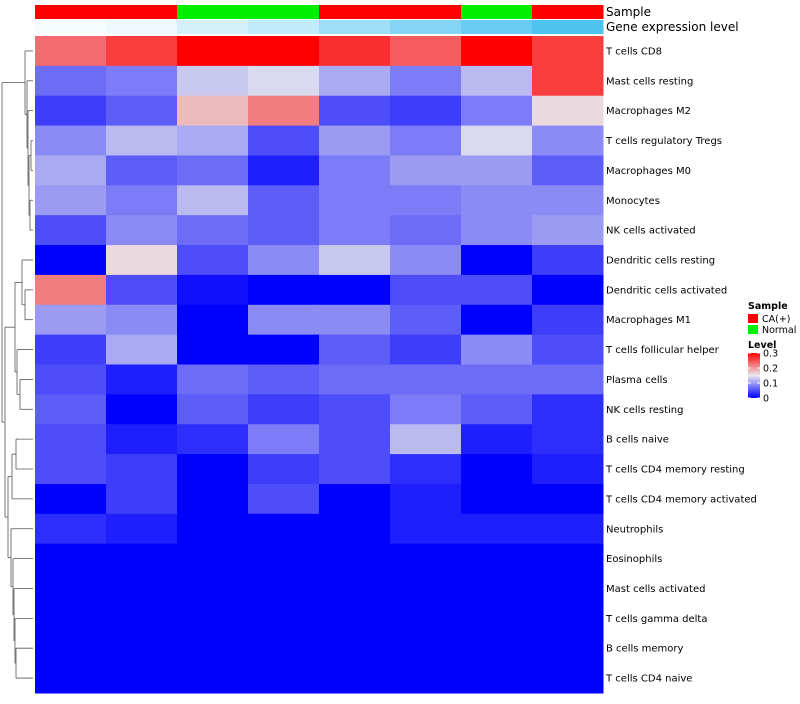  What do you see at coordinates (662, 350) in the screenshot?
I see `row-label: T cells follicular helper` at bounding box center [662, 350].